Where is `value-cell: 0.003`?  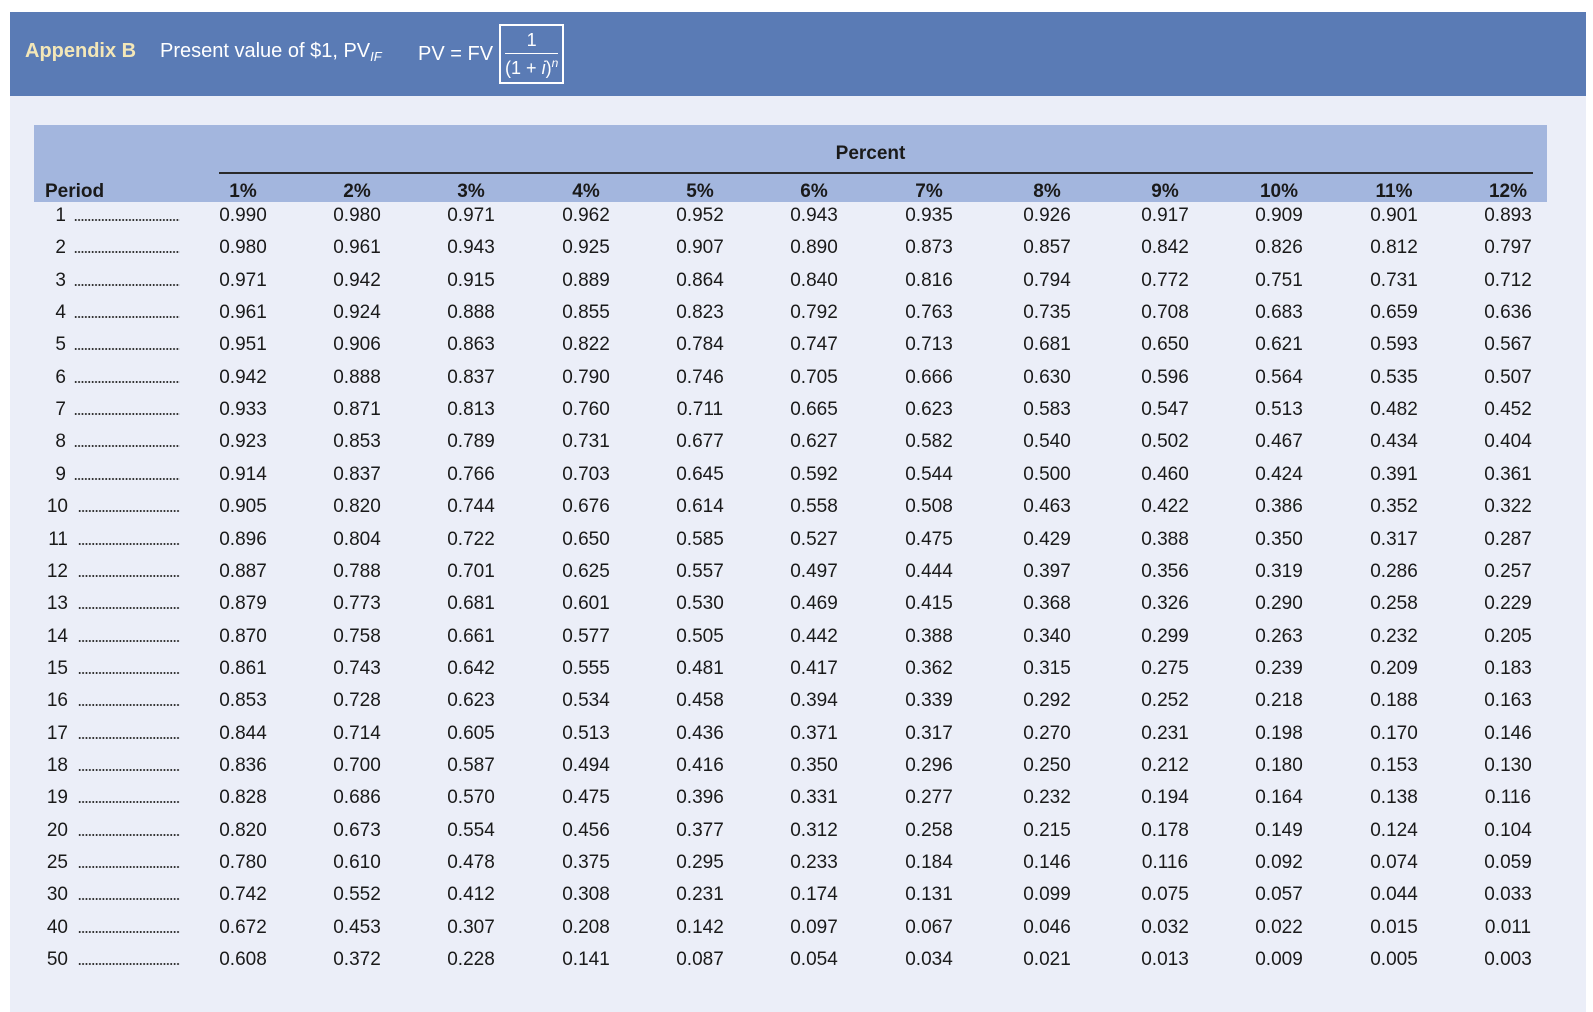 value-cell: 0.003 is located at coordinates (1508, 960).